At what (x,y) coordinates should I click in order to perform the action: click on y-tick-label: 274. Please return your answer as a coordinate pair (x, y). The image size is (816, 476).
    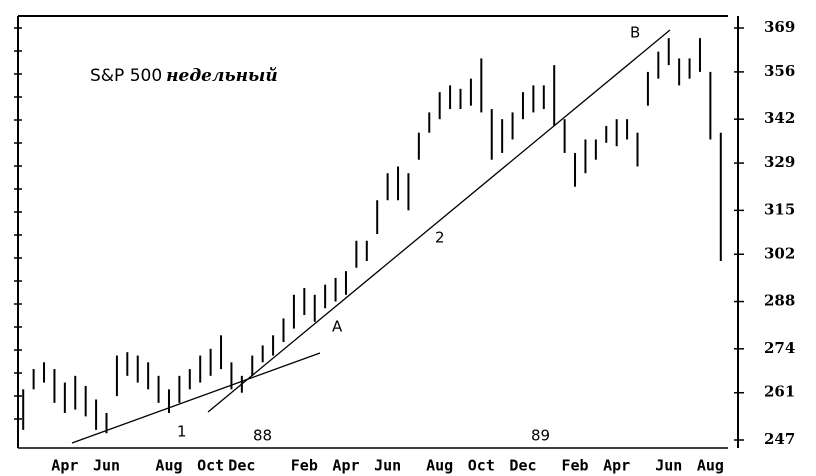
    Looking at the image, I should click on (779, 348).